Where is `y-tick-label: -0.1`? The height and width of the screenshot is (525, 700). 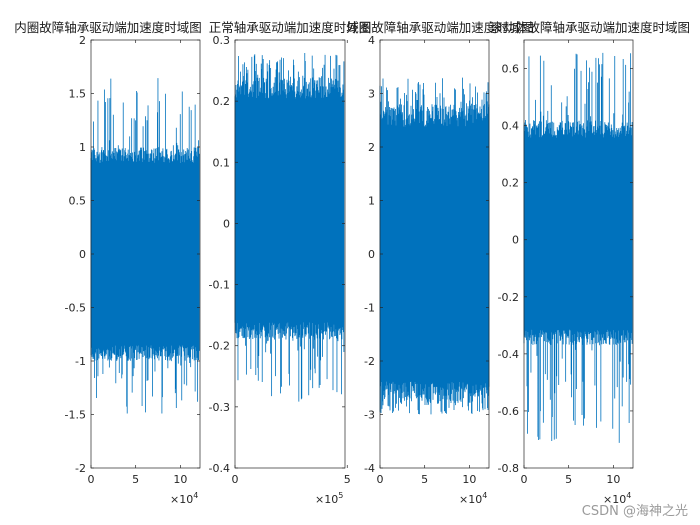
y-tick-label: -0.1 is located at coordinates (219, 285).